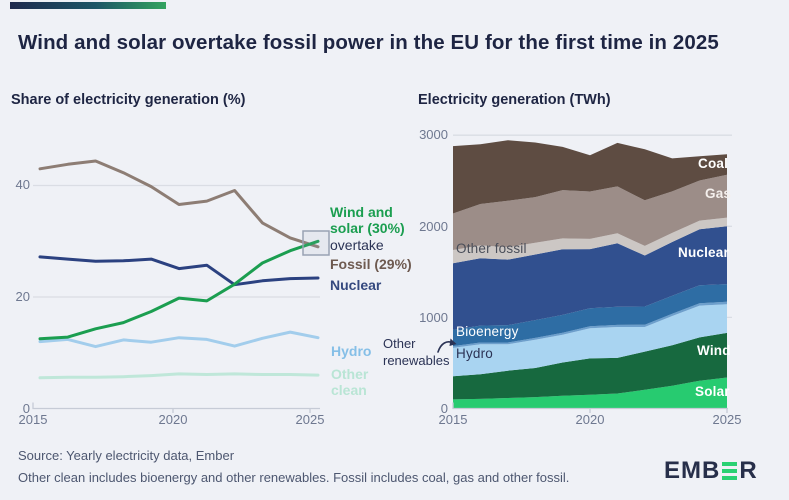 This screenshot has width=789, height=500. What do you see at coordinates (433, 317) in the screenshot?
I see `area-ytick-1000: 1000` at bounding box center [433, 317].